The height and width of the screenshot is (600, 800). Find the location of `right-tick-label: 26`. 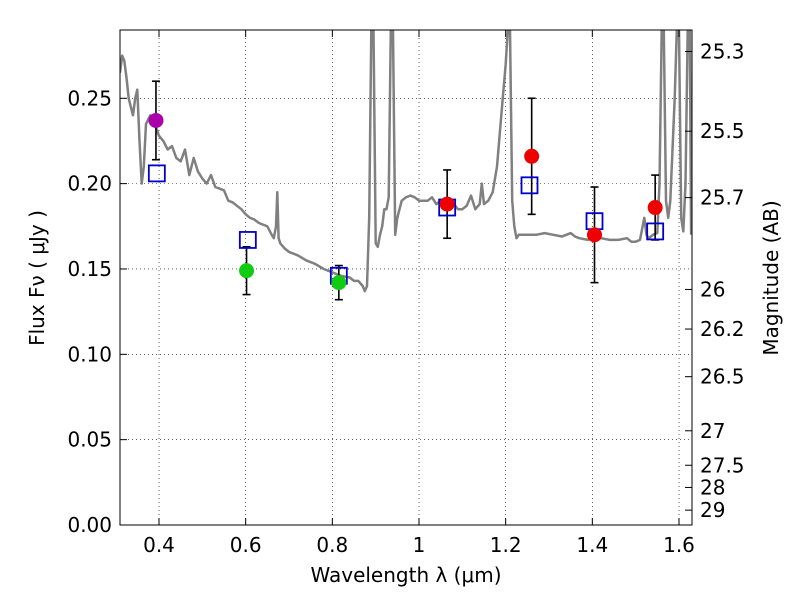

right-tick-label: 26 is located at coordinates (712, 289).